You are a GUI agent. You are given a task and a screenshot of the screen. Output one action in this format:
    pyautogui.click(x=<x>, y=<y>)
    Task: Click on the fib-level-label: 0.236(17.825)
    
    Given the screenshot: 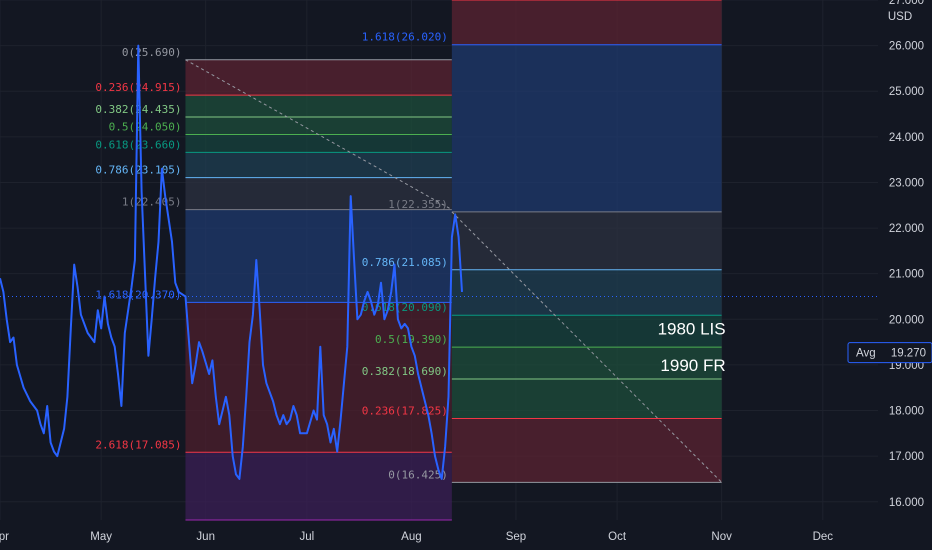 What is the action you would take?
    pyautogui.click(x=405, y=411)
    